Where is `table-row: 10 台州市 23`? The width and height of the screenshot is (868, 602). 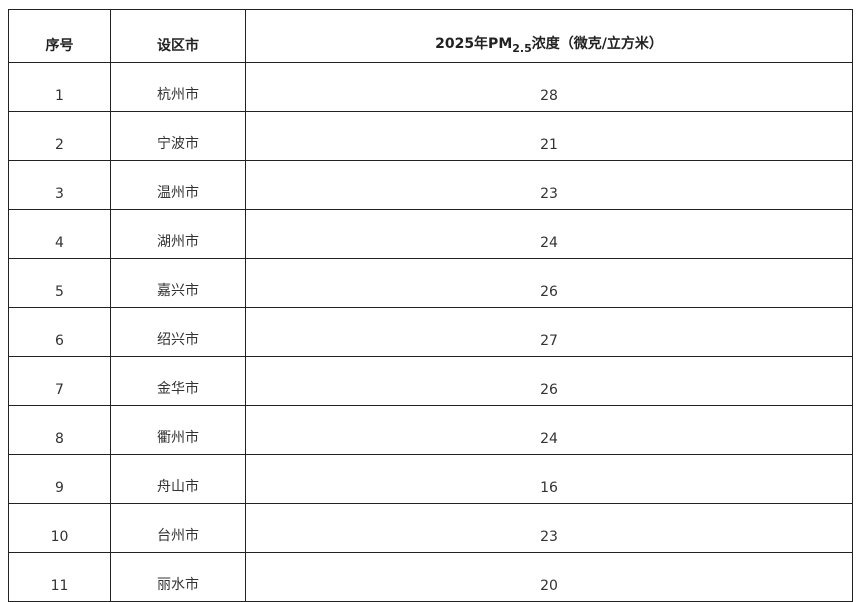 table-row: 10 台州市 23 is located at coordinates (430, 528).